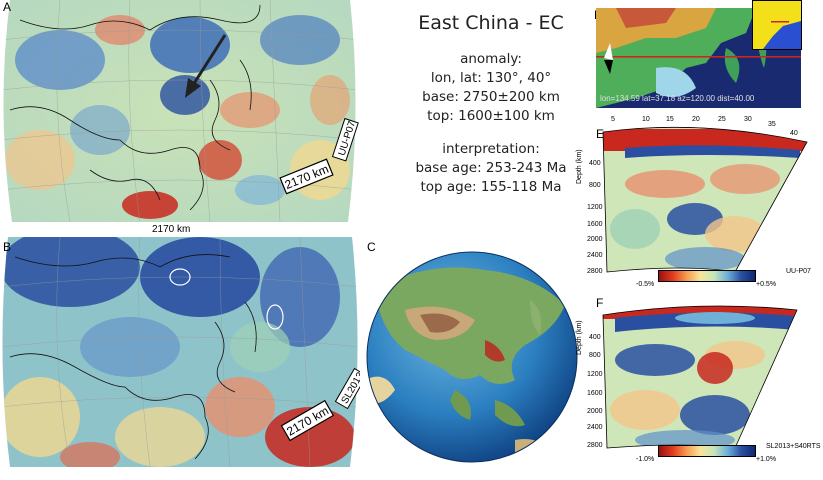  What do you see at coordinates (491, 97) in the screenshot?
I see `anomaly-base: base: 2750±200 km` at bounding box center [491, 97].